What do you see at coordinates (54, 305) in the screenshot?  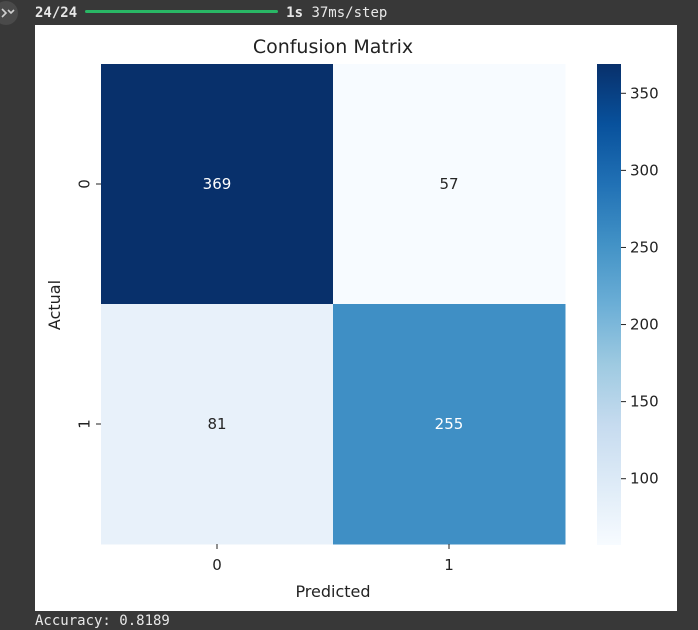 I see `y-axis-label: Actual` at bounding box center [54, 305].